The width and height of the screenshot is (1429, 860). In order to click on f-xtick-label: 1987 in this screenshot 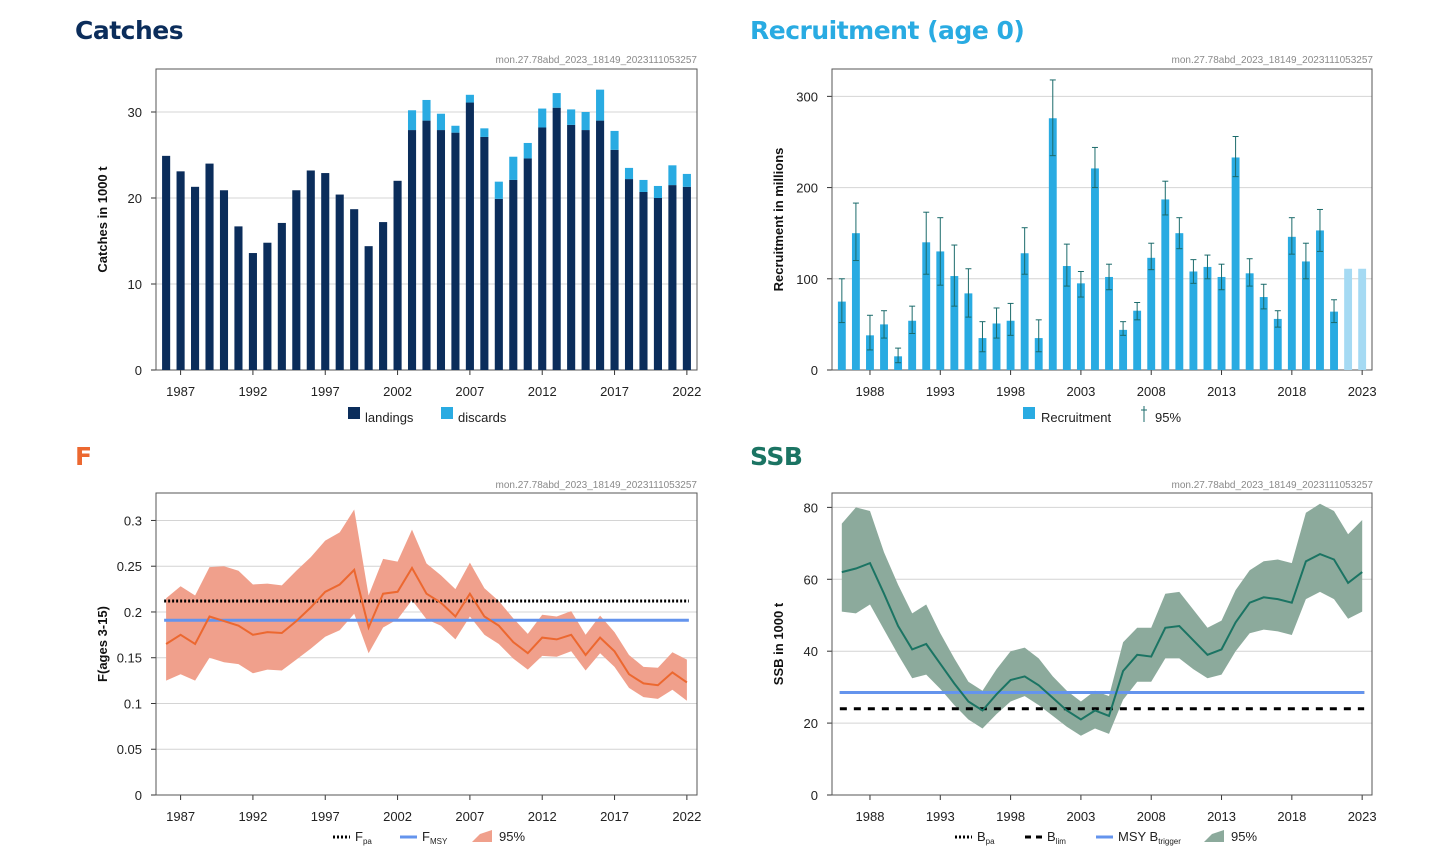, I will do `click(180, 816)`.